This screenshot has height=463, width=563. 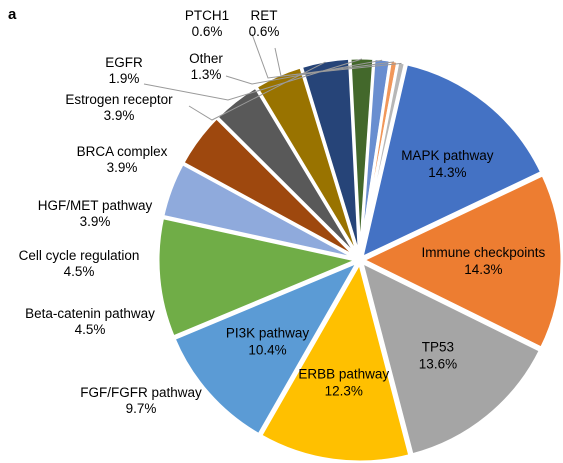 I want to click on slice-label-brca-complex: BRCA complex, so click(x=122, y=151).